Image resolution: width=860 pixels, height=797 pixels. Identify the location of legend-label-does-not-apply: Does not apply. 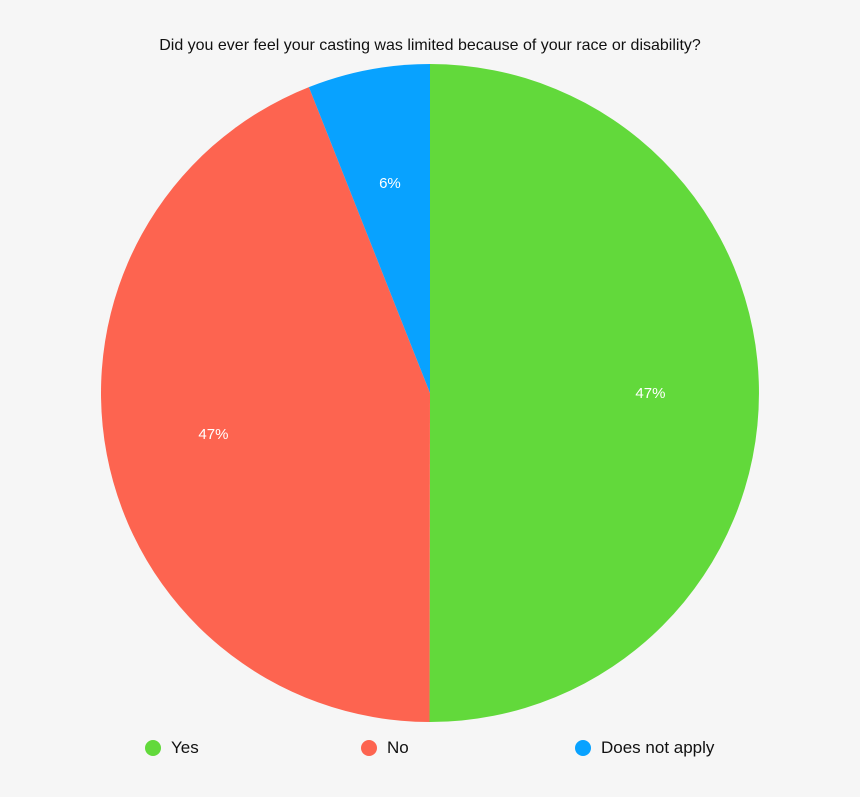
(658, 747).